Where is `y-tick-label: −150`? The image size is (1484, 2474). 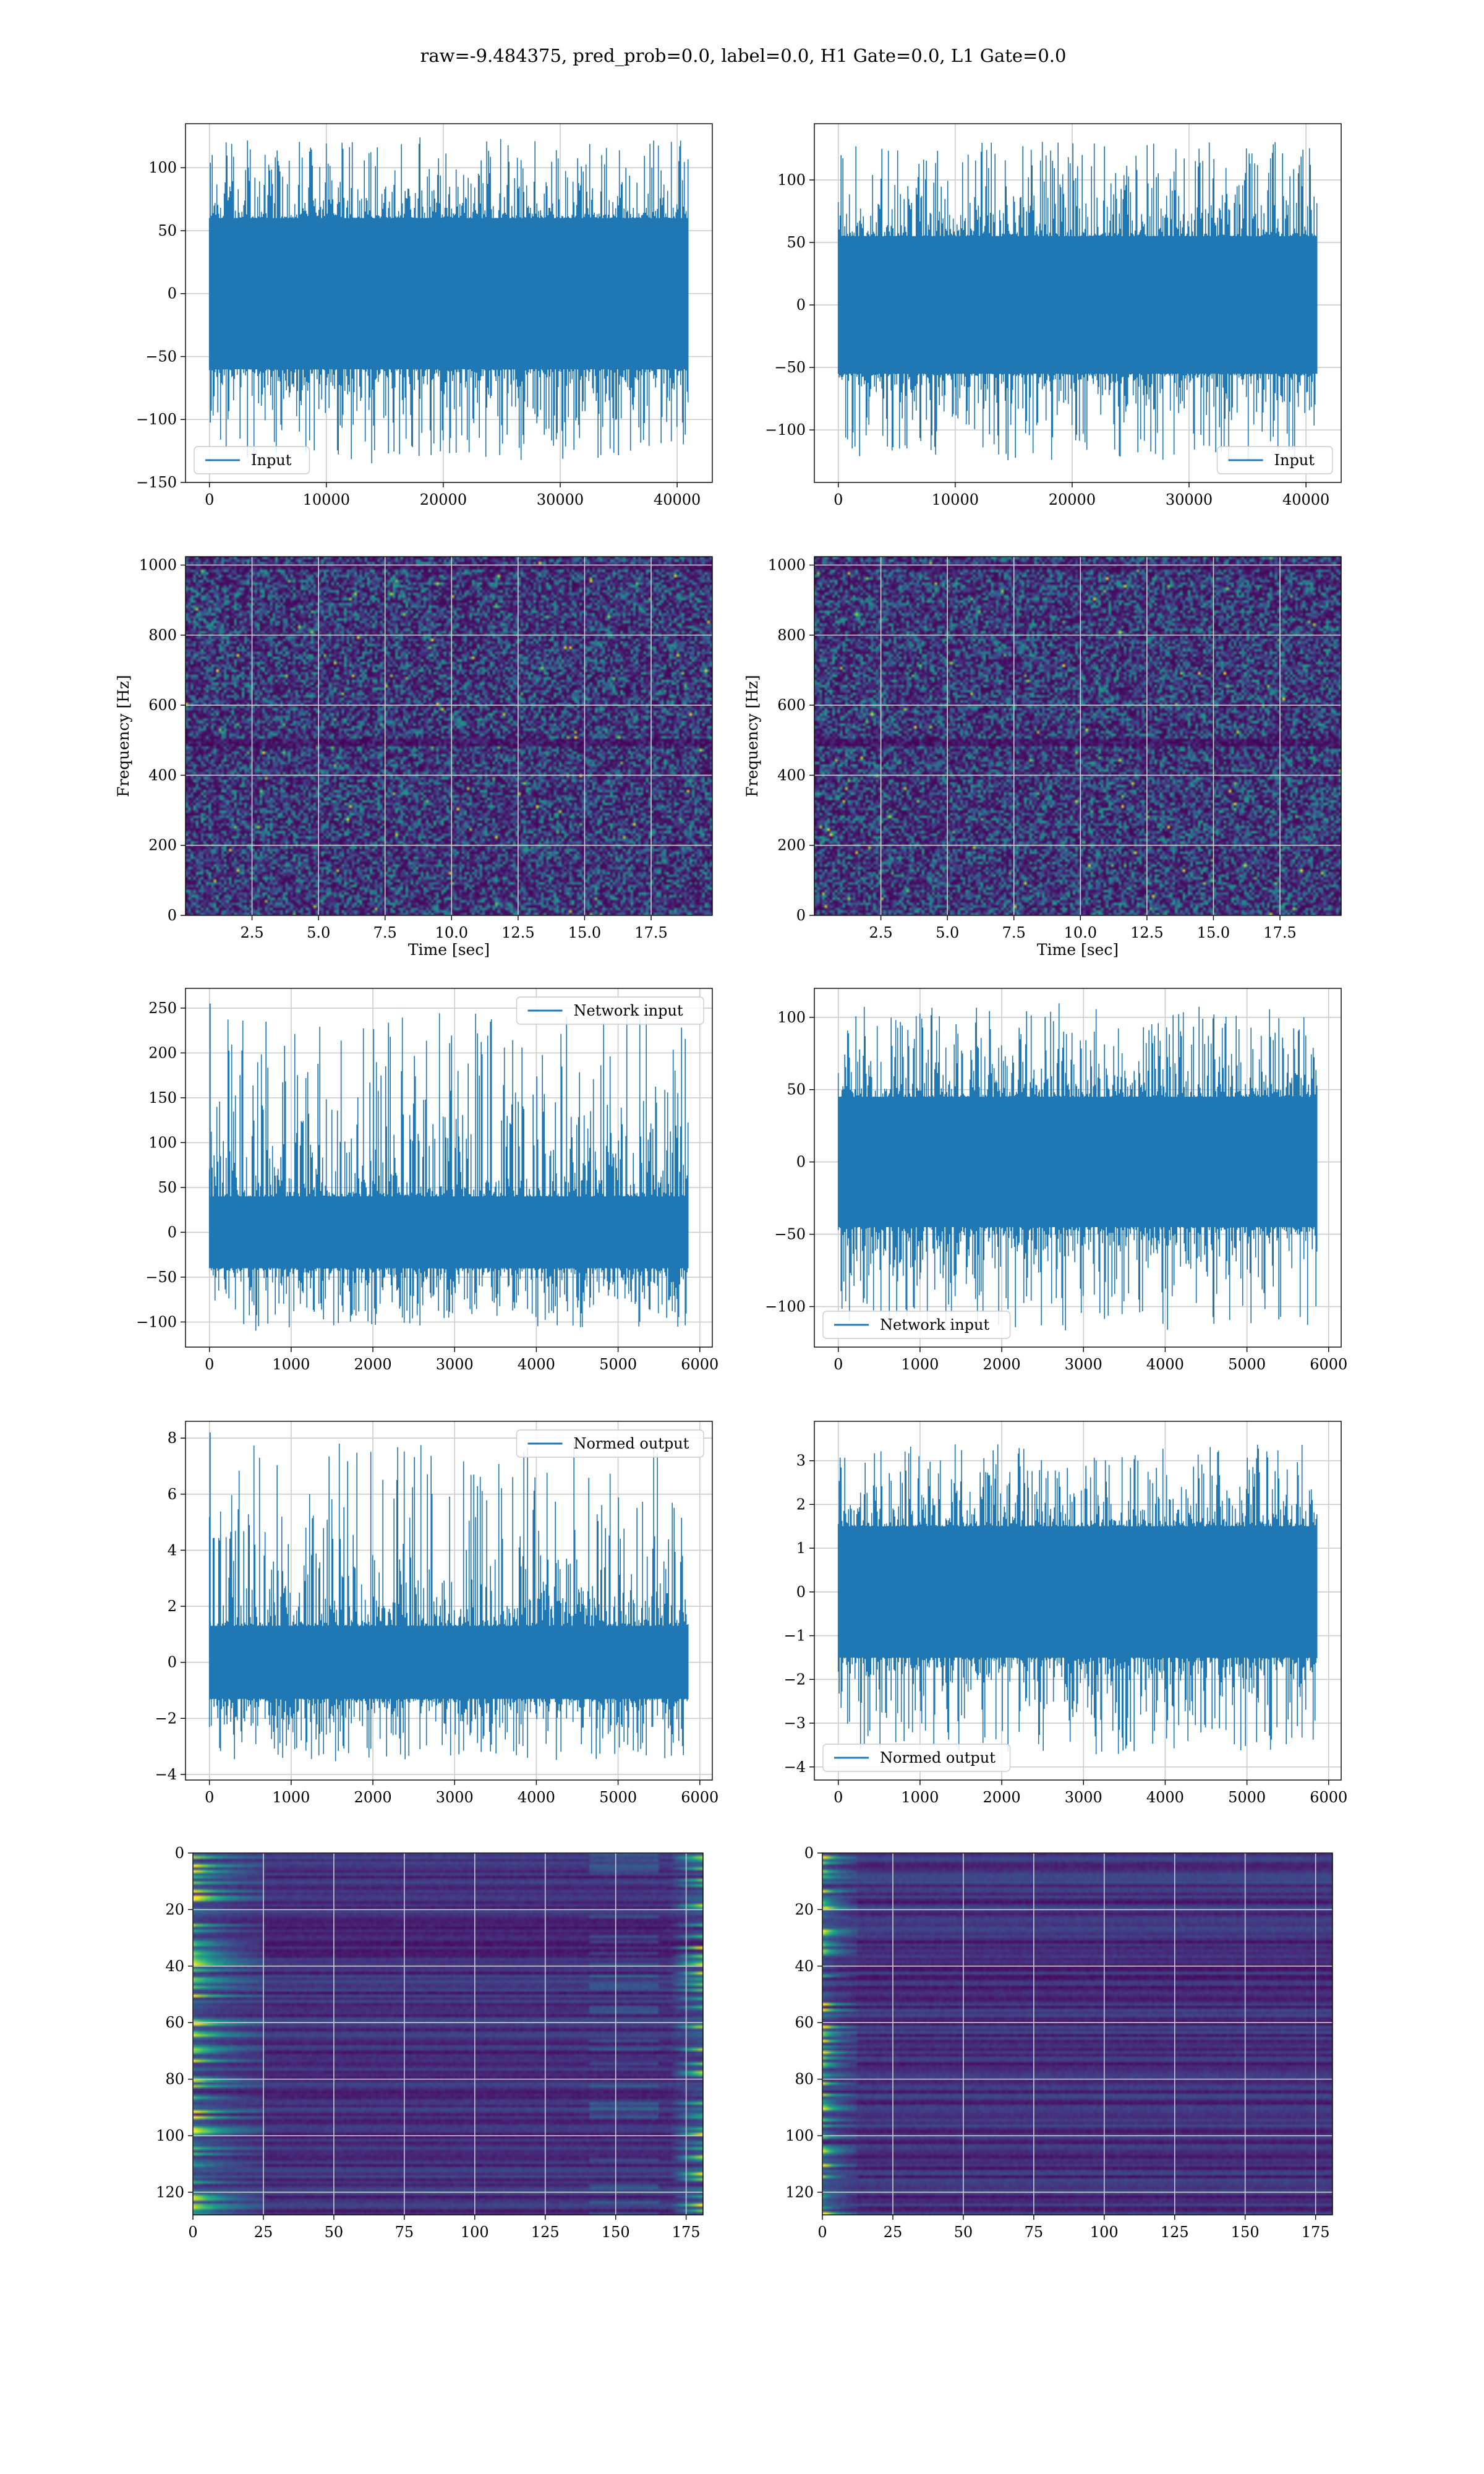 y-tick-label: −150 is located at coordinates (156, 482).